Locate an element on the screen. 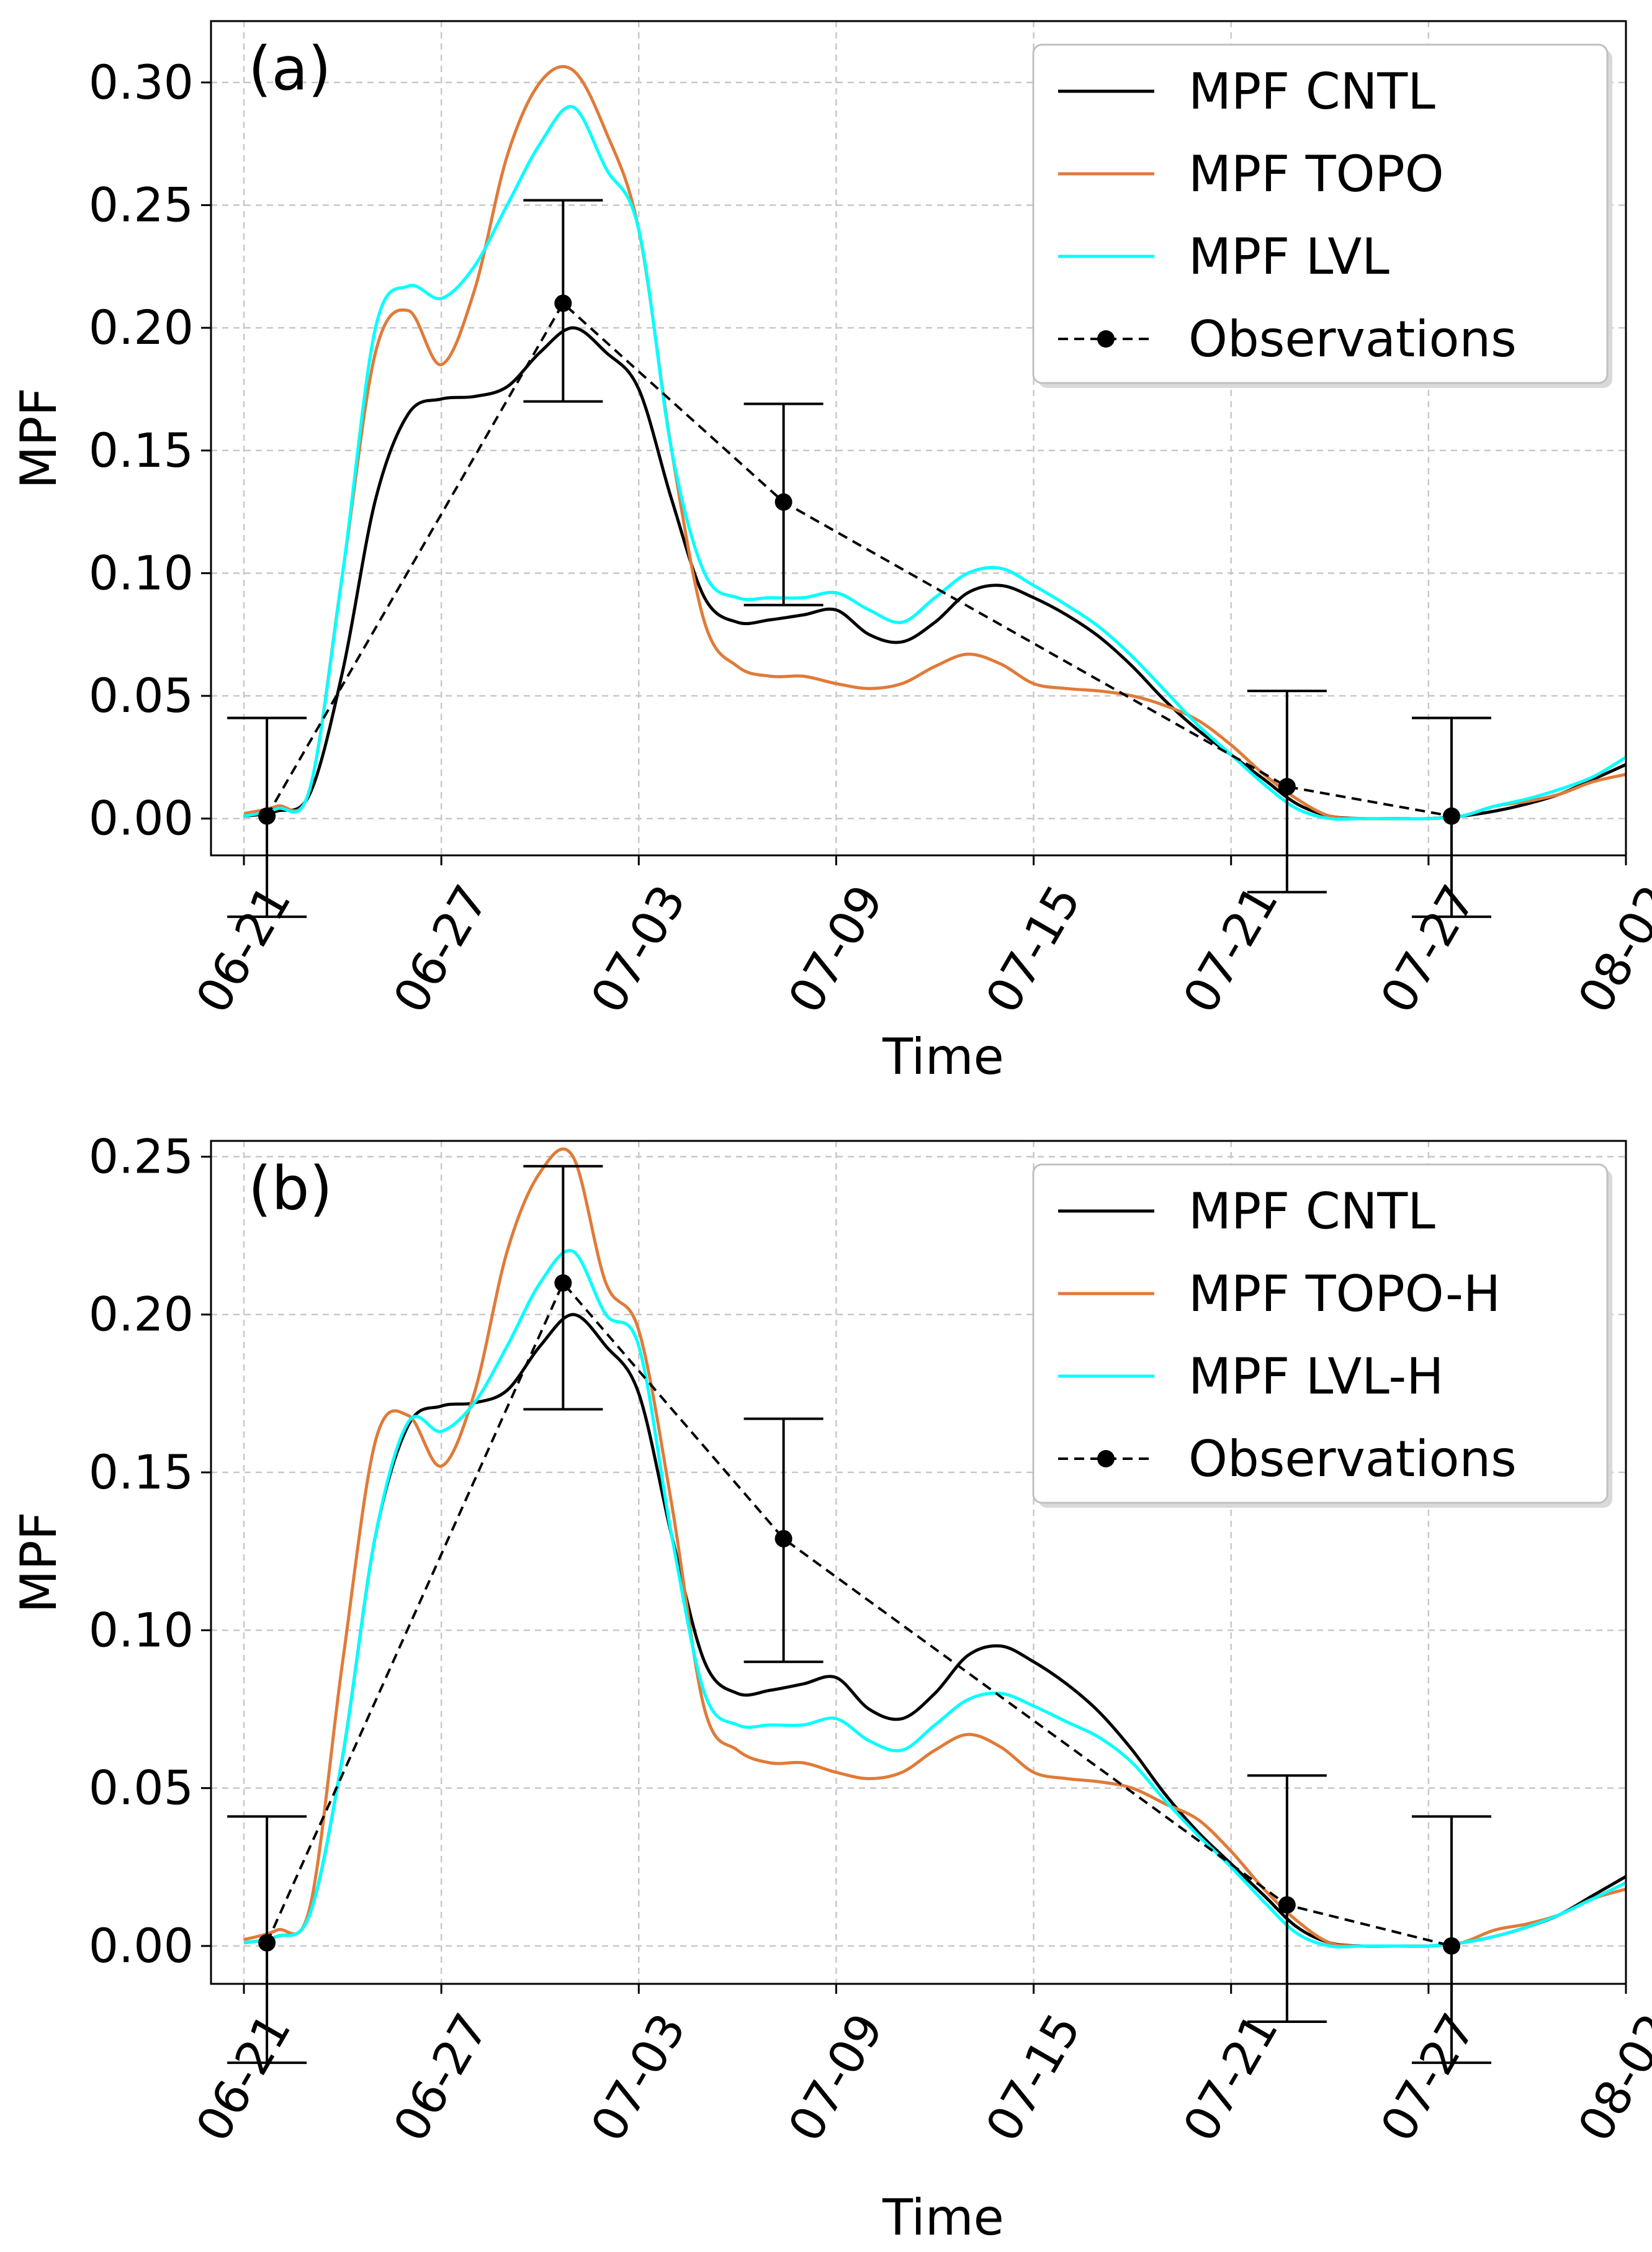 The height and width of the screenshot is (2252, 1652). legend-label: MPF LVL is located at coordinates (1288, 257).